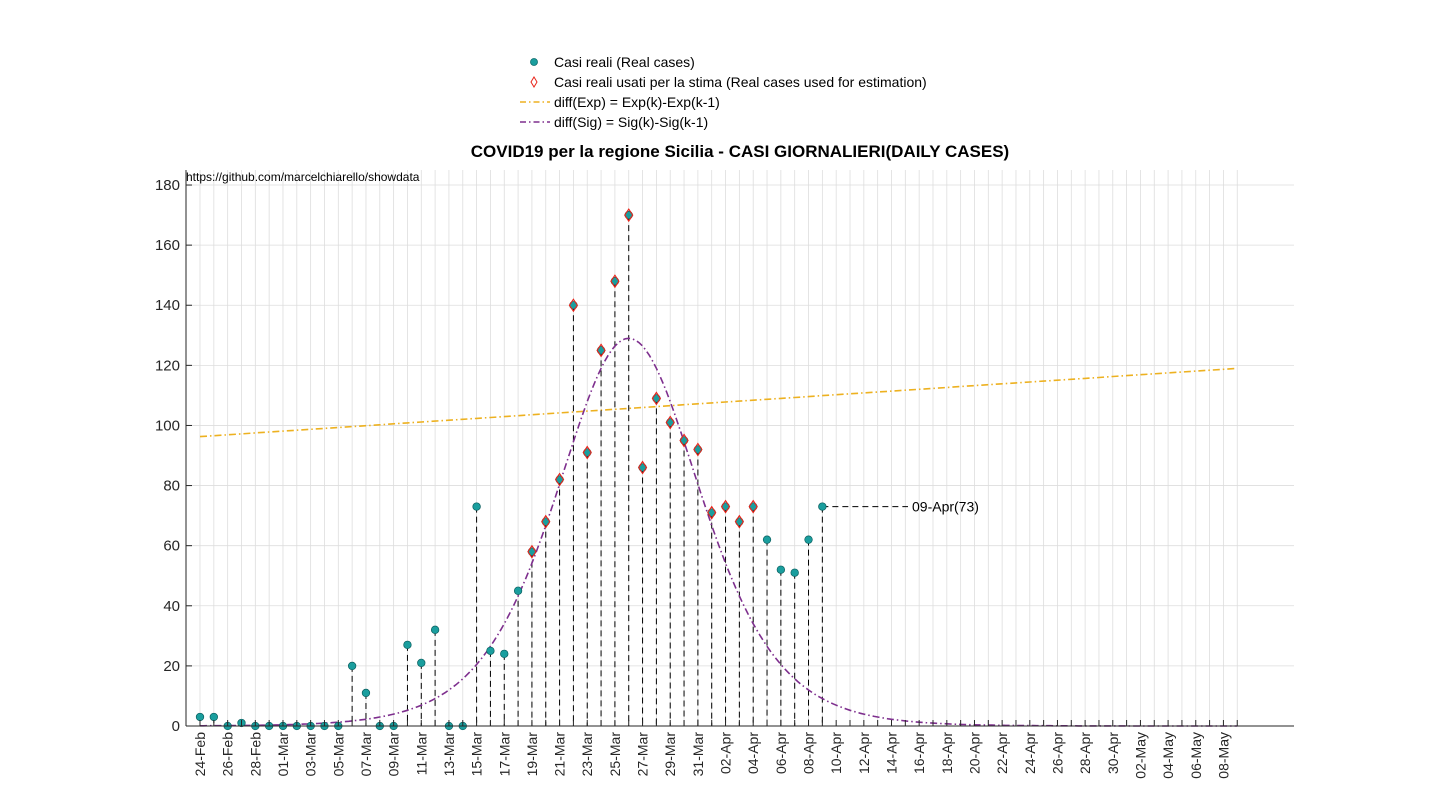 This screenshot has height=800, width=1430. I want to click on x-tick-label: 24-Feb, so click(200, 754).